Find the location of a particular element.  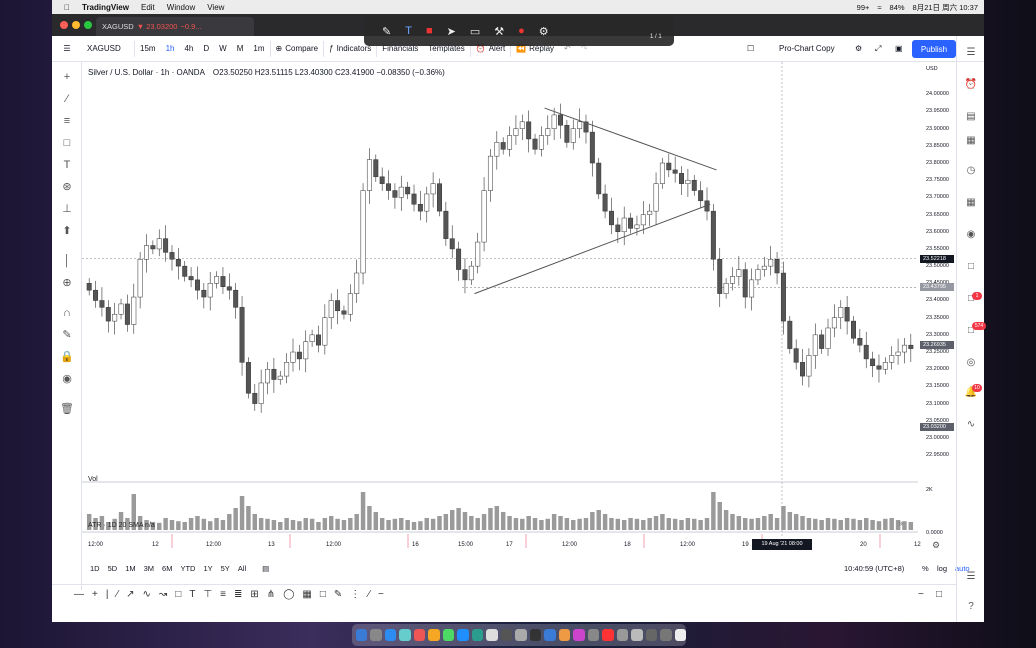

minus-icon: − is located at coordinates (380, 594).